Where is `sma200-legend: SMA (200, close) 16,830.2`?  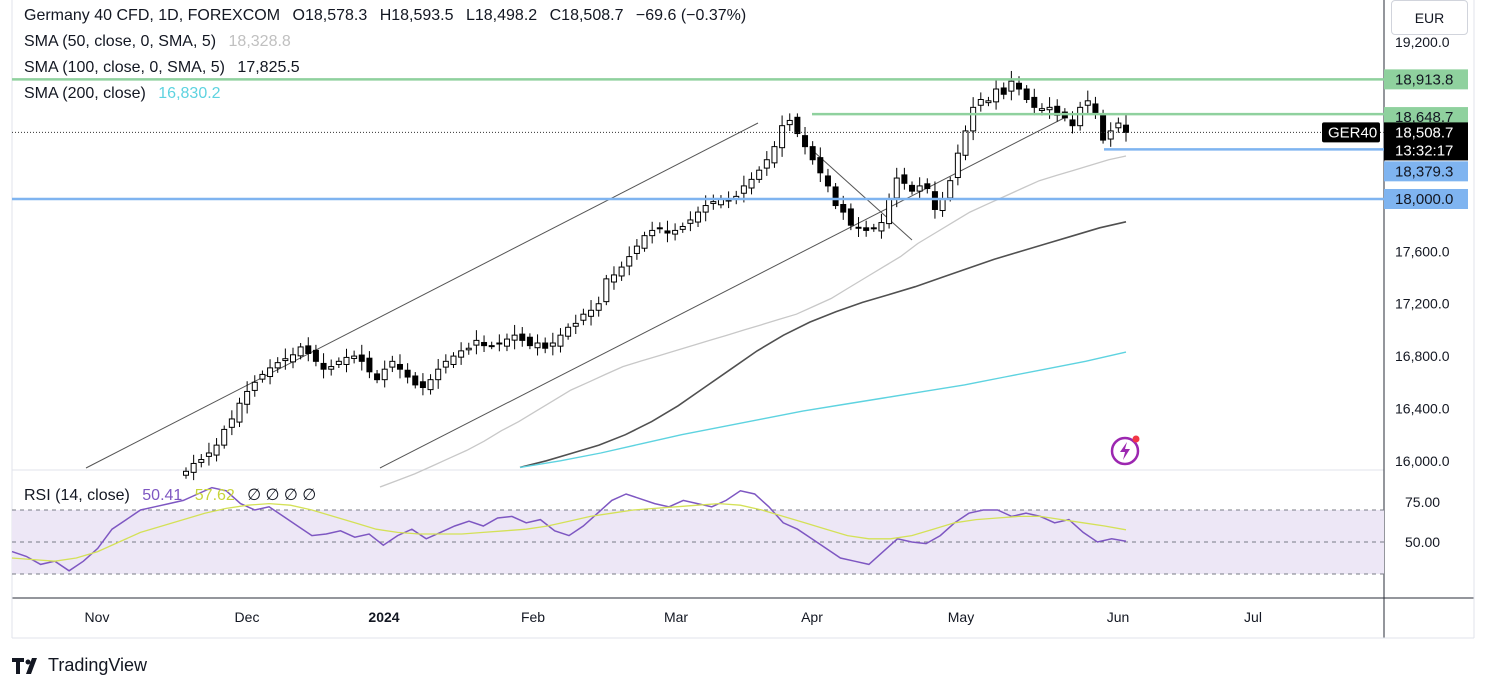 sma200-legend: SMA (200, close) 16,830.2 is located at coordinates (122, 94).